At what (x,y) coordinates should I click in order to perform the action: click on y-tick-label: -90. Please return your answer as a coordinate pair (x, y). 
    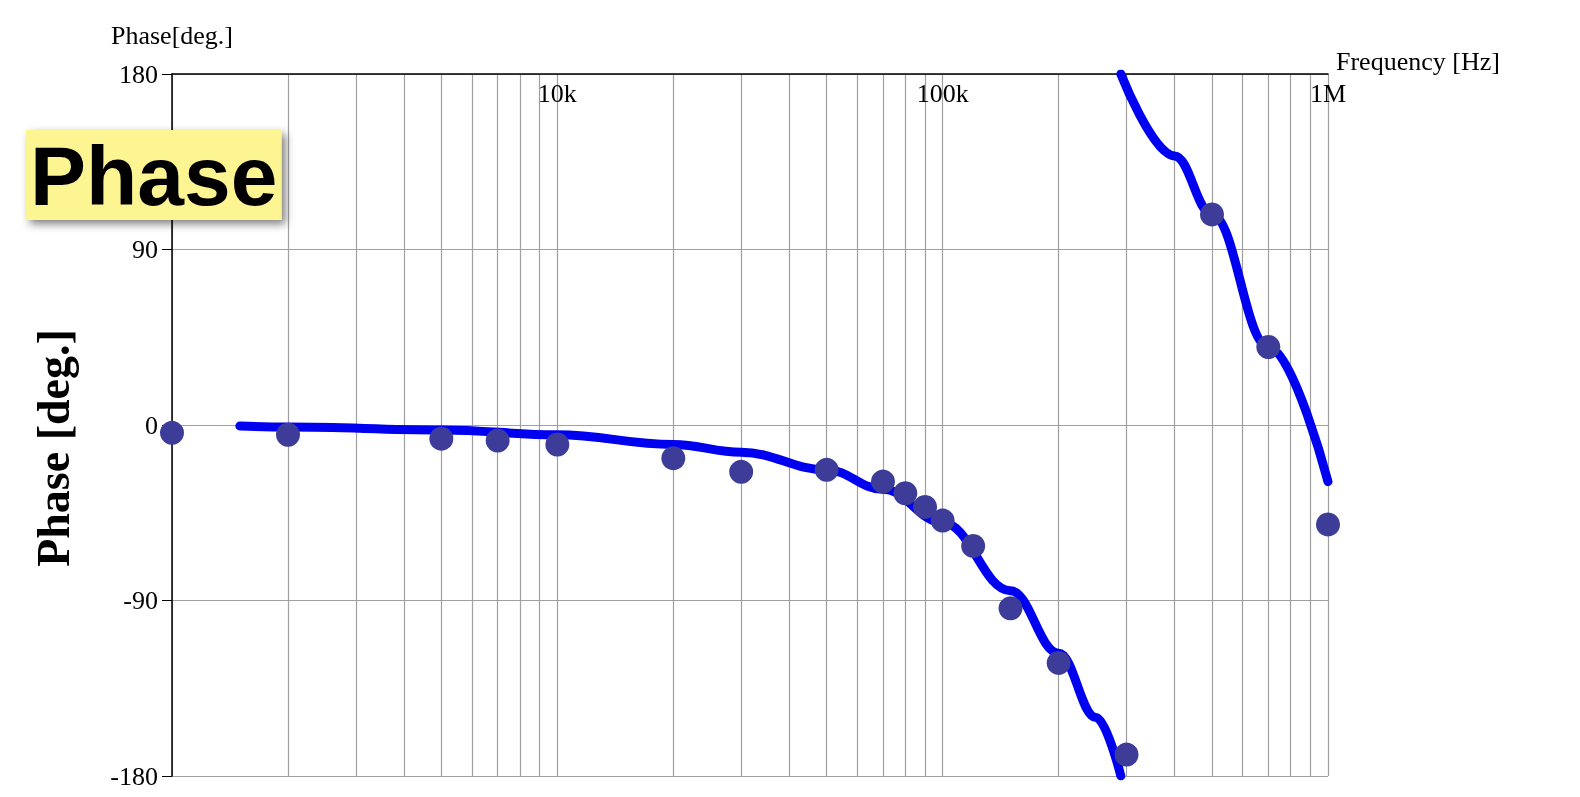
    Looking at the image, I should click on (140, 600).